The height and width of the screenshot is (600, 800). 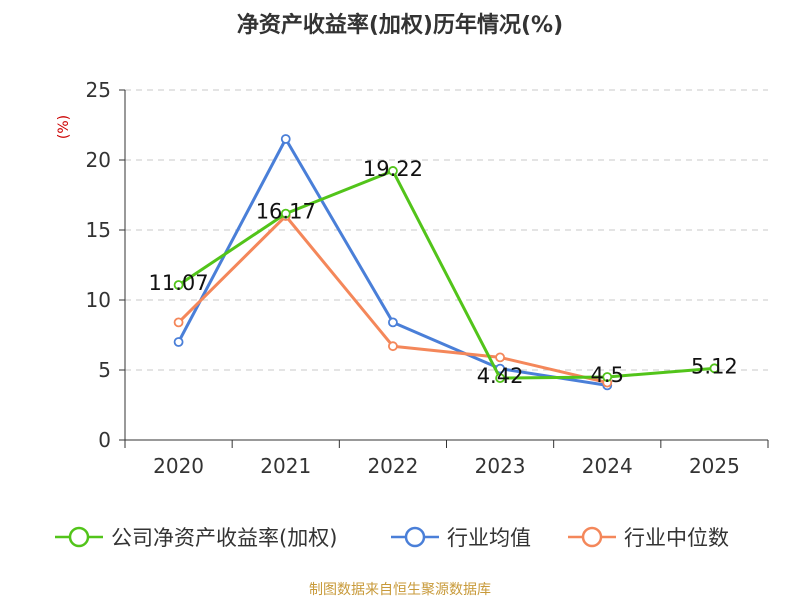 I want to click on y-tick-label: 15, so click(x=98, y=230).